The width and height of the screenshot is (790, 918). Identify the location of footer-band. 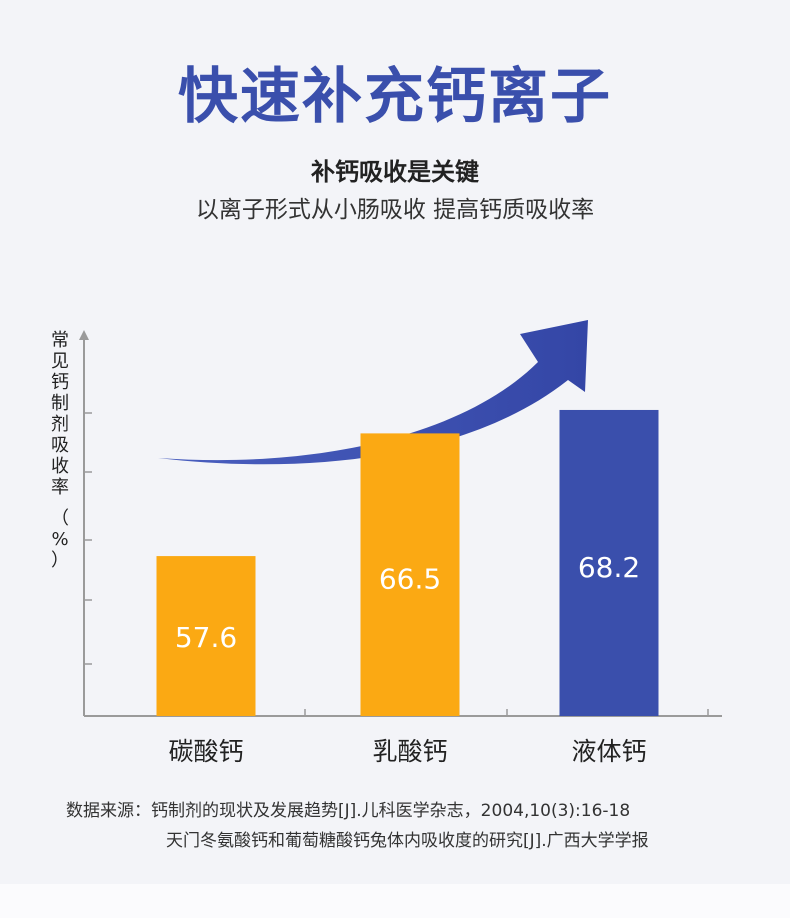
(395, 901).